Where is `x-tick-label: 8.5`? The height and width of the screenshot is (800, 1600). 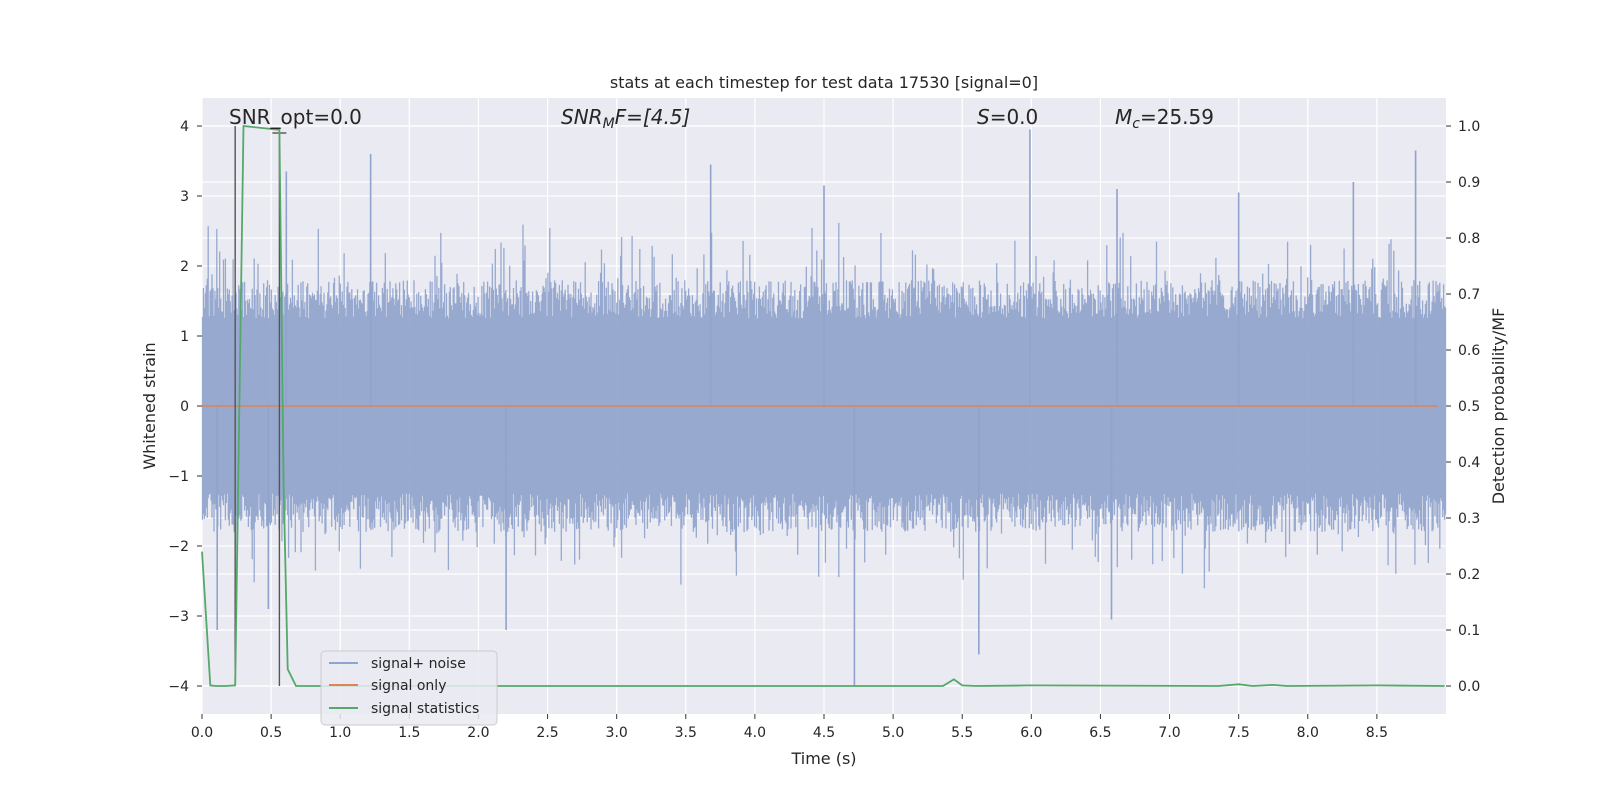 x-tick-label: 8.5 is located at coordinates (1377, 733).